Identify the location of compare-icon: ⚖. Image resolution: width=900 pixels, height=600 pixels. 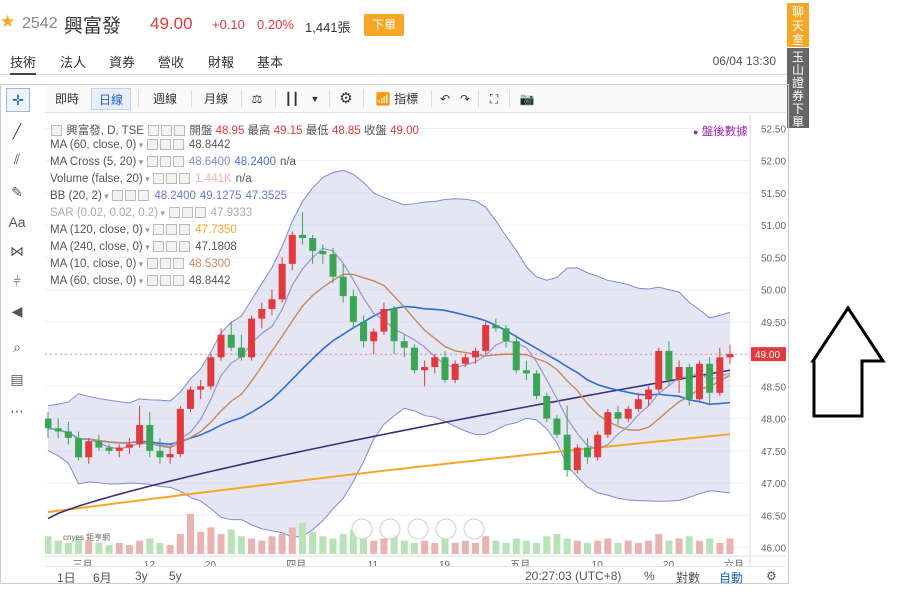
(257, 99).